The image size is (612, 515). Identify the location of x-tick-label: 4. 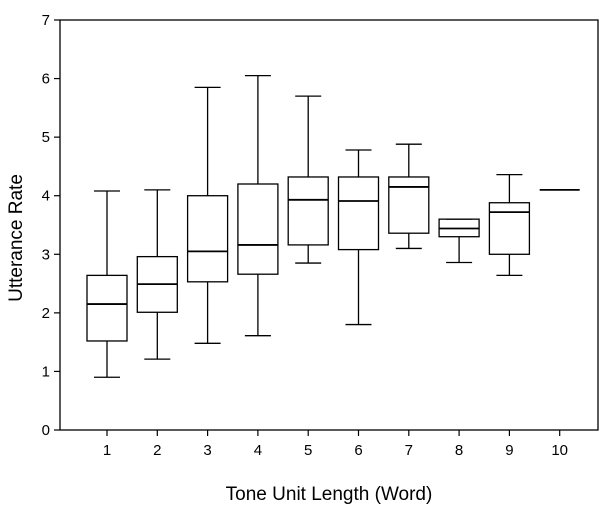
(258, 450).